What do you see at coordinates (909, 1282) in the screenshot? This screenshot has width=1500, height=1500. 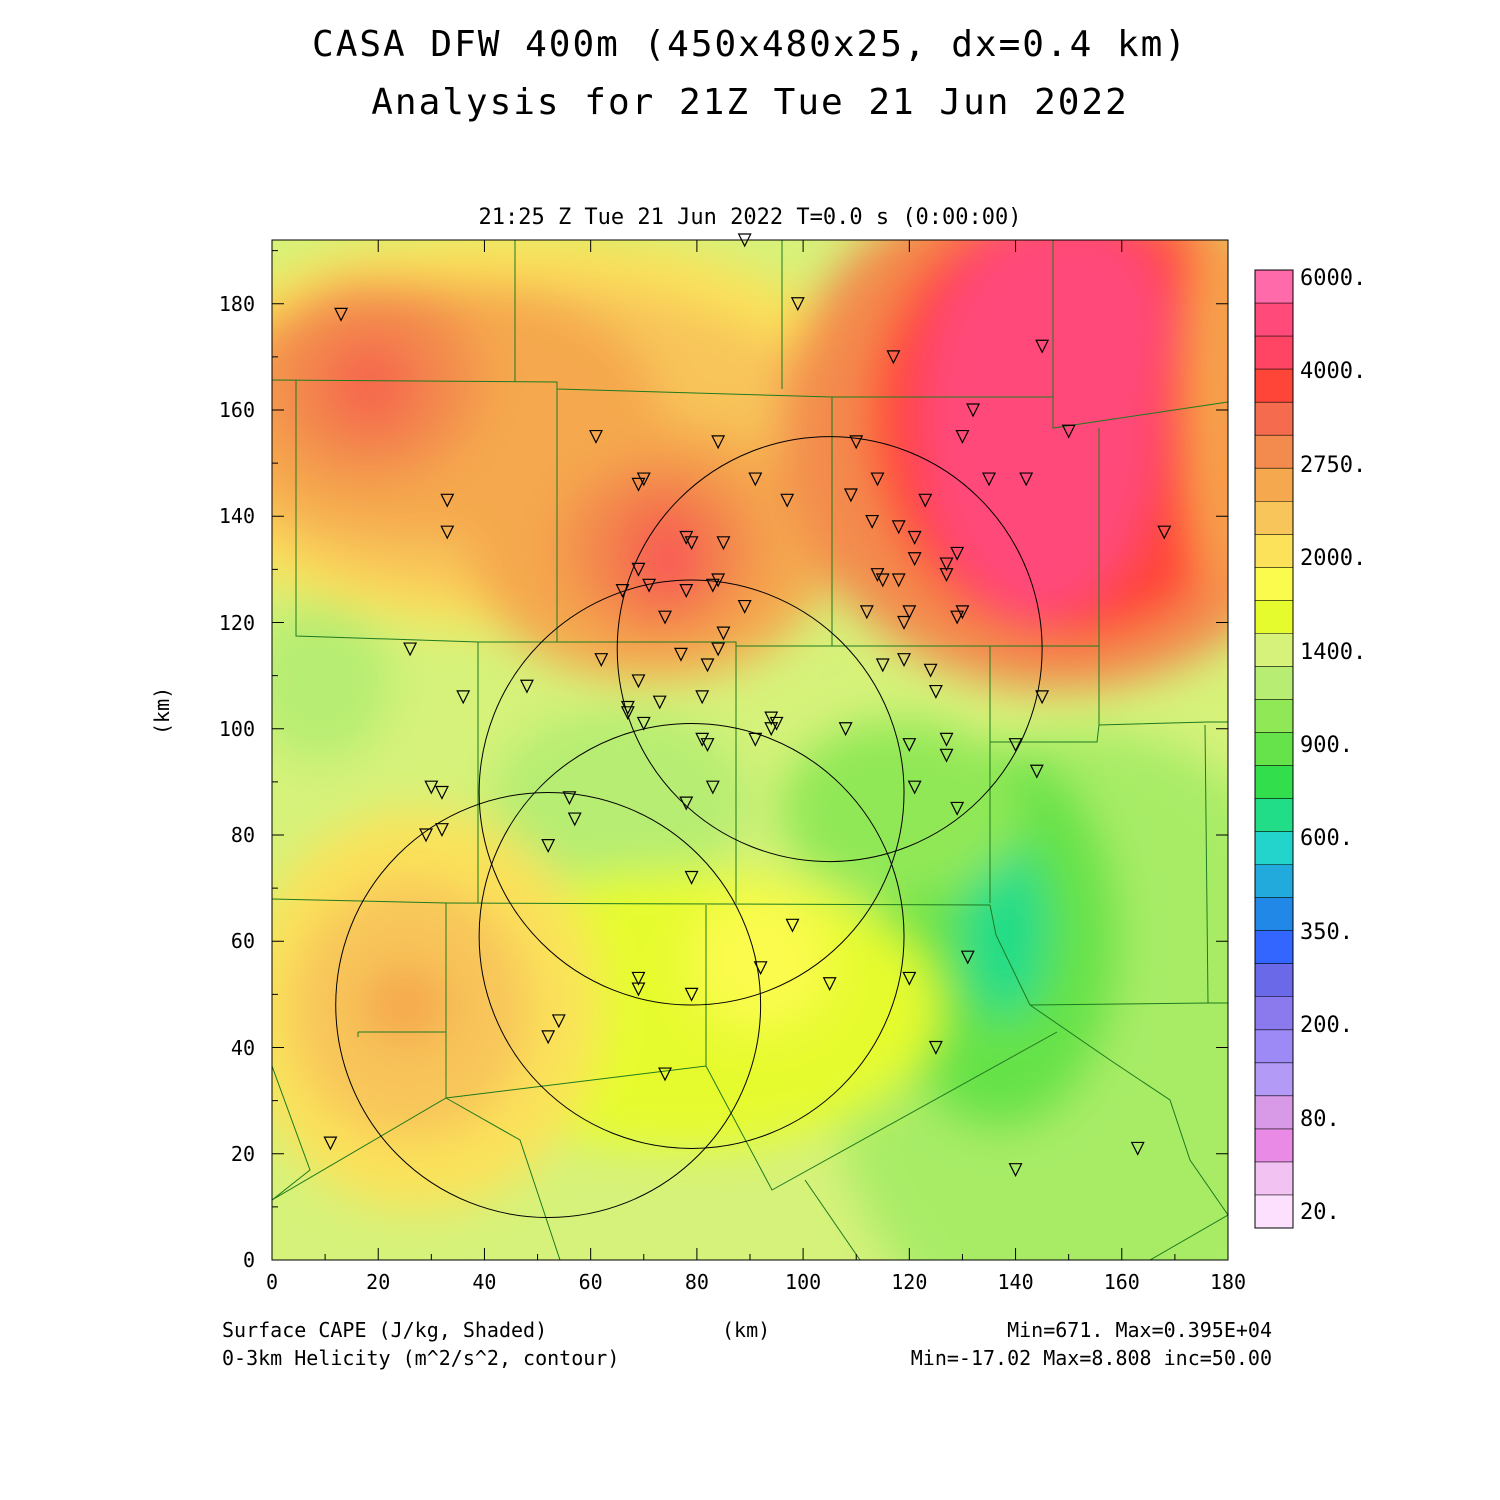 I see `x-tick-label: 120` at bounding box center [909, 1282].